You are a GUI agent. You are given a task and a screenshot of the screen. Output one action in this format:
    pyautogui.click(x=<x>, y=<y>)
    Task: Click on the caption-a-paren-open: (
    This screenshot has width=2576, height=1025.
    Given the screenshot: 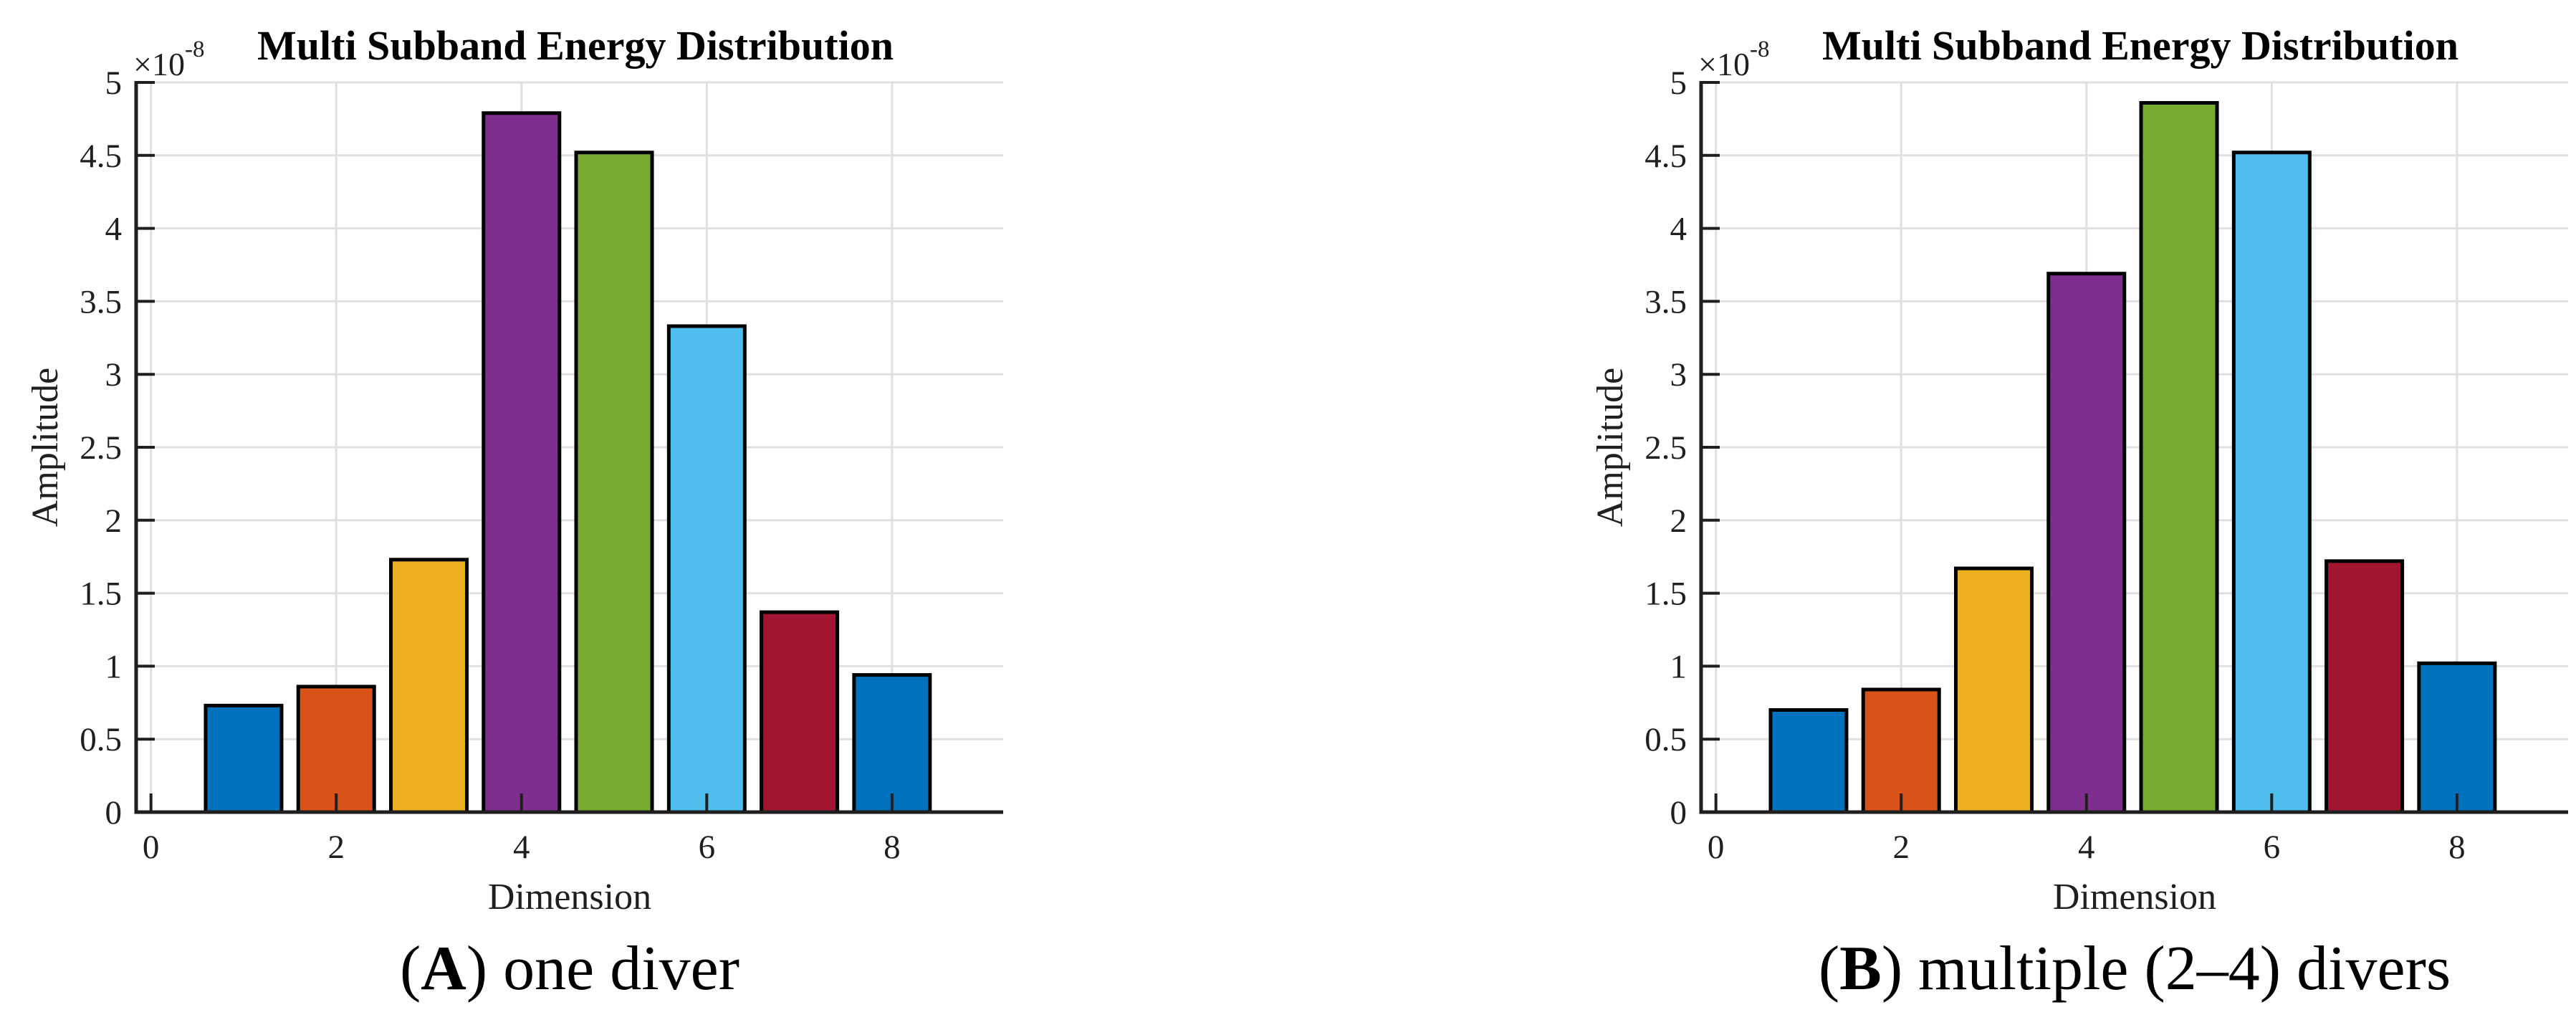 What is the action you would take?
    pyautogui.click(x=410, y=968)
    